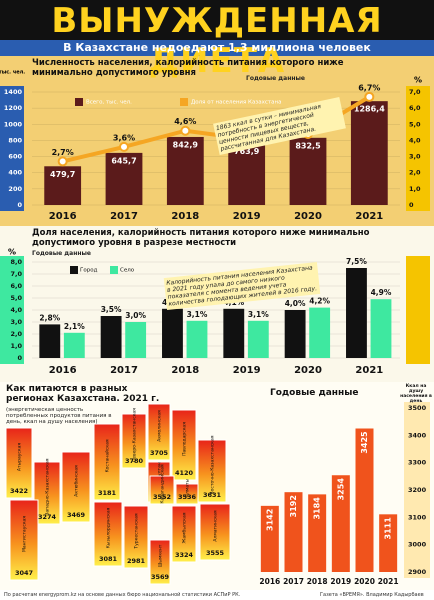 Image resolution: width=434 pixels, height=600 pixels. Describe the element at coordinates (62, 161) in the screenshot. I see `point` at that location.